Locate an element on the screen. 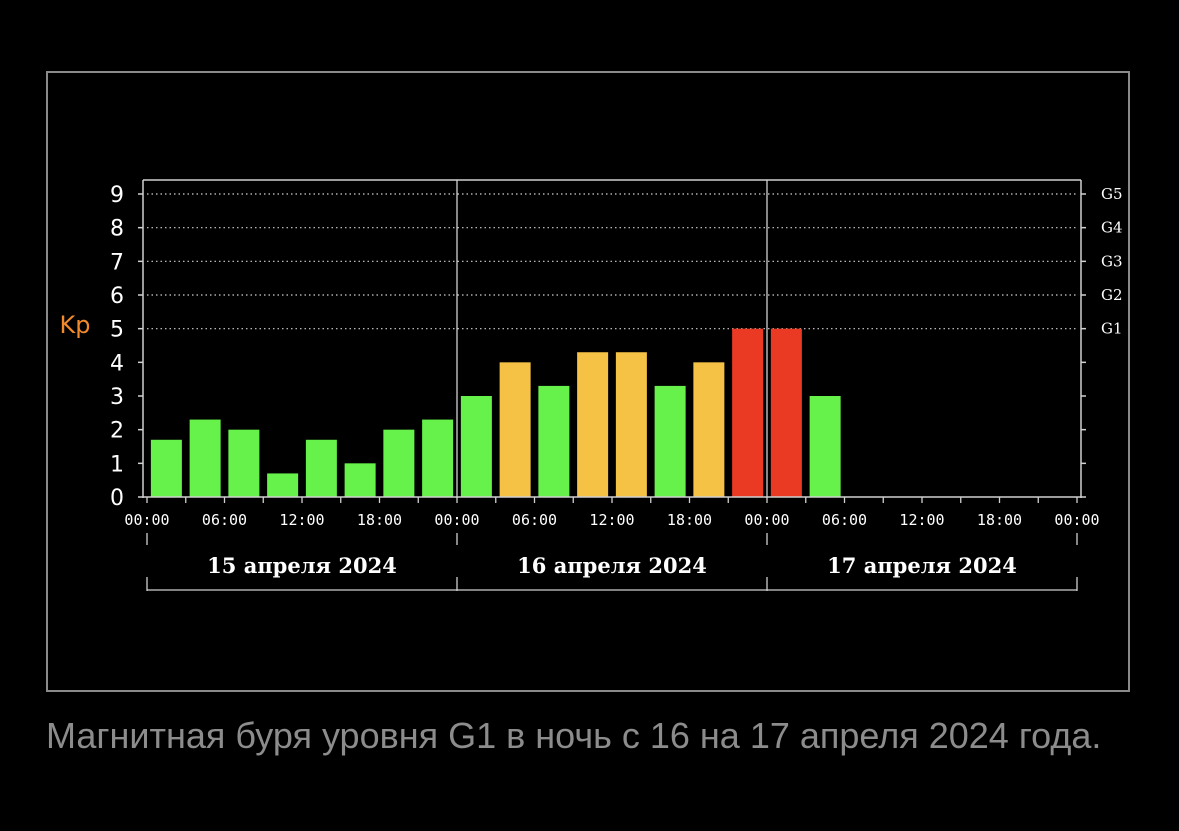  y-tick-label: 4 is located at coordinates (117, 363).